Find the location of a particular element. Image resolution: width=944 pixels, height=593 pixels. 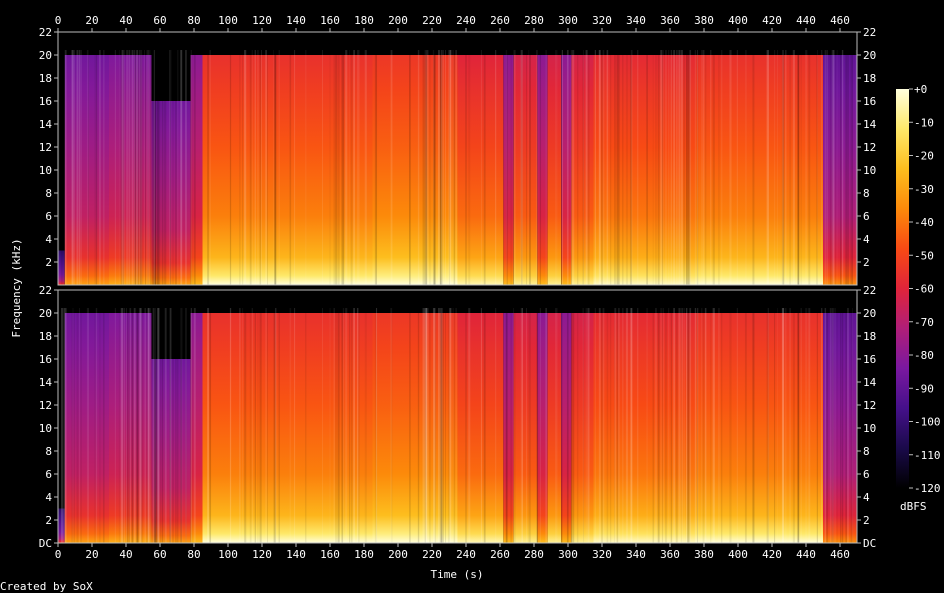

colorbar-tick-label: -120 is located at coordinates (927, 488).